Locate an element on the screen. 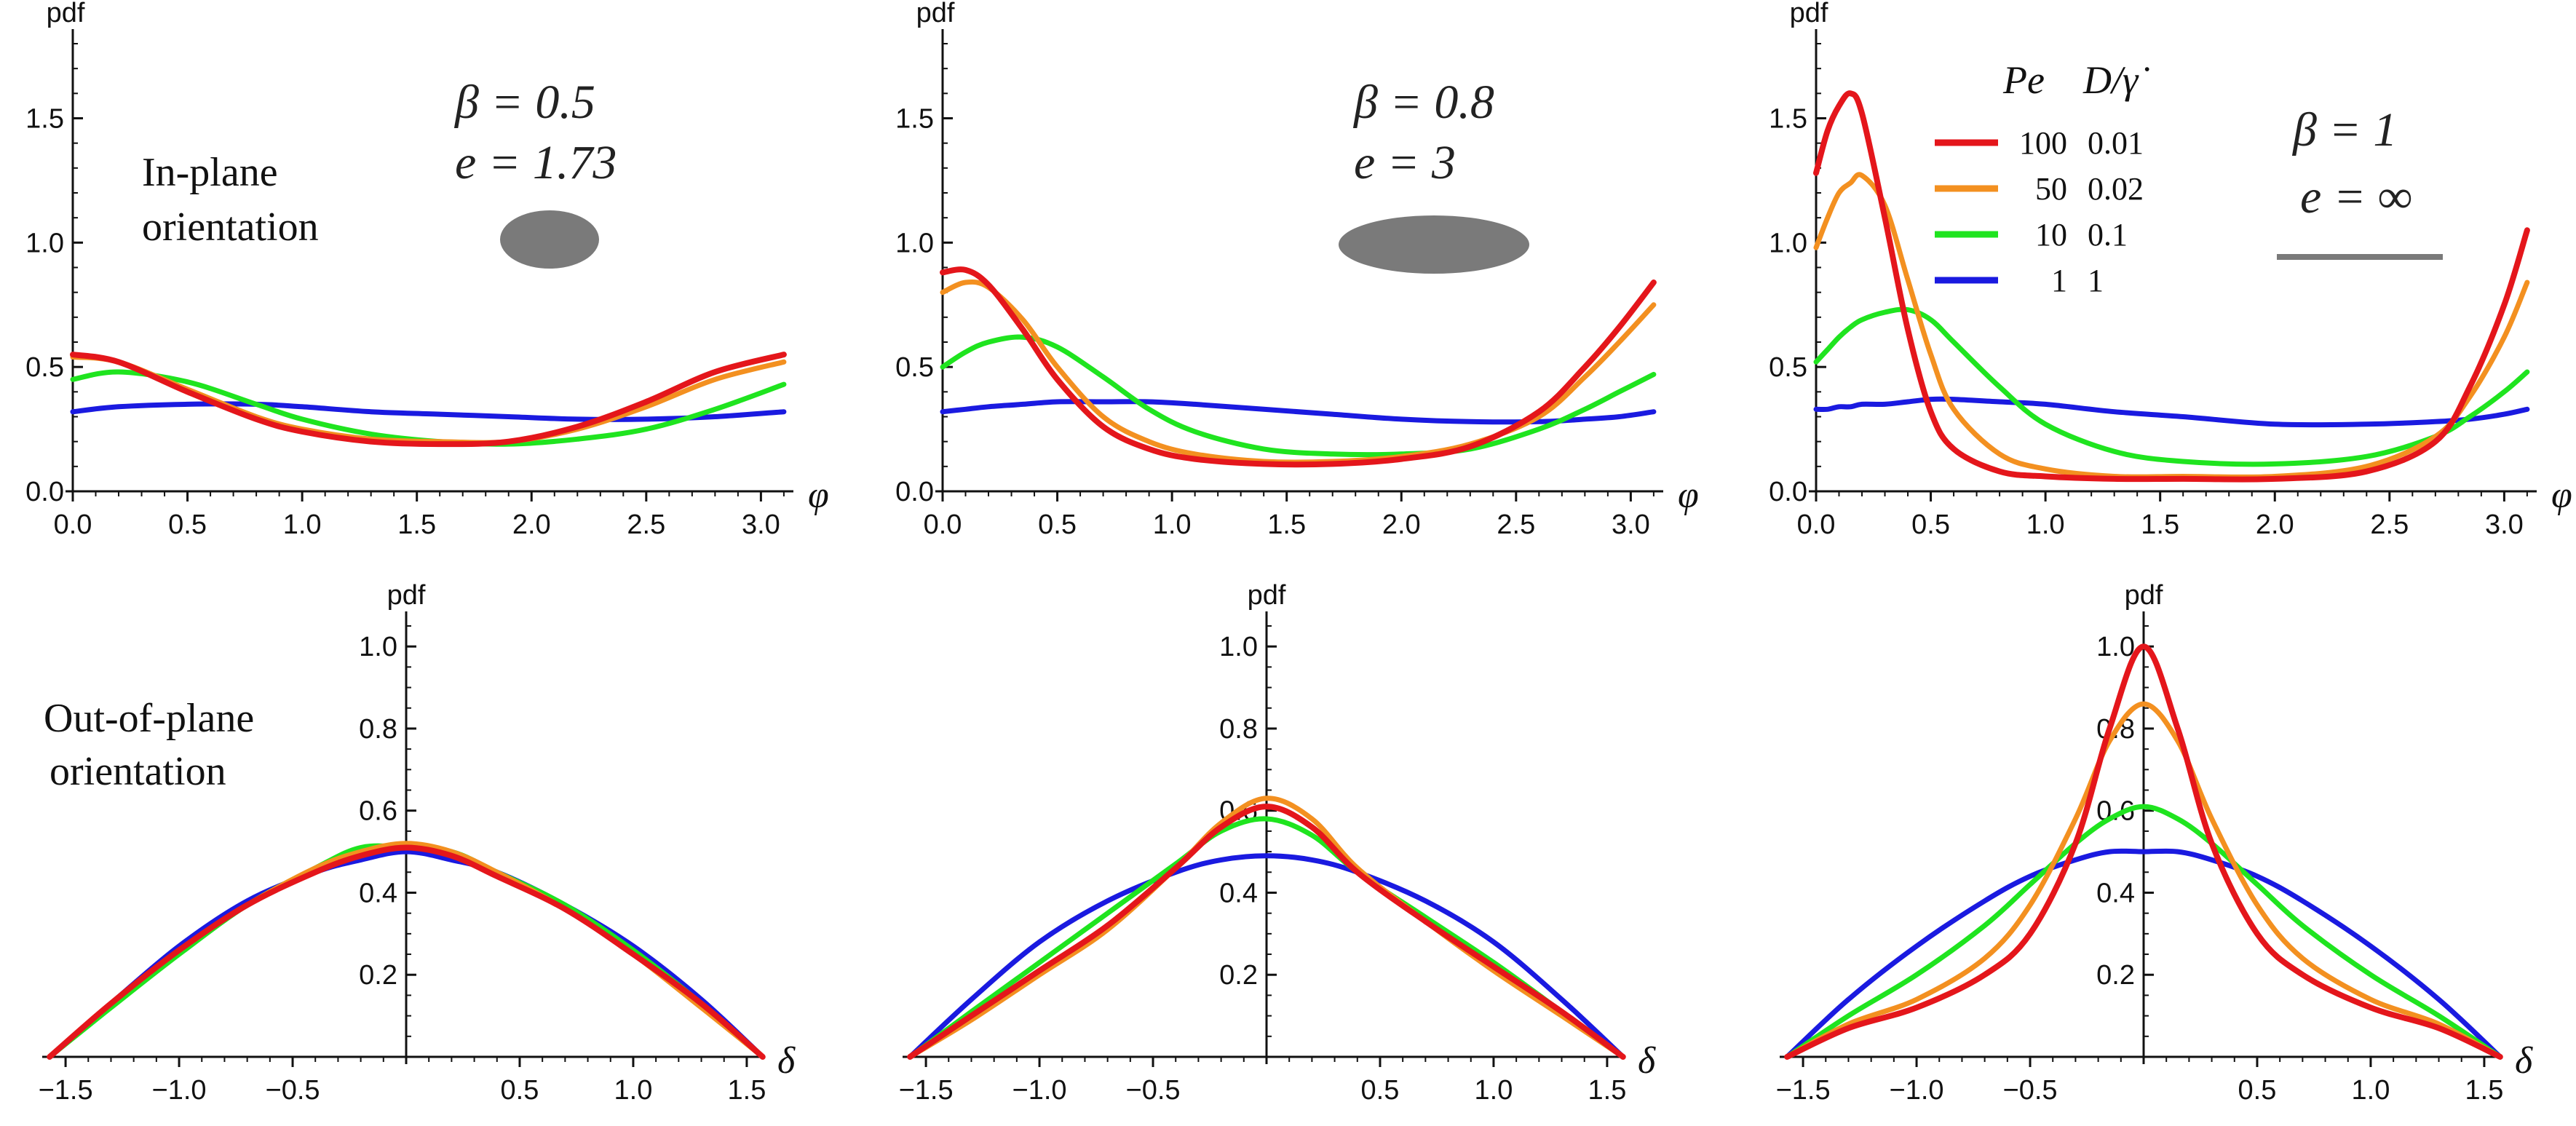 Image resolution: width=2576 pixels, height=1126 pixels. legend: Pe D/γ̇ 100 0.01 50 0.02 10 0.1 1 1 is located at coordinates (2042, 178).